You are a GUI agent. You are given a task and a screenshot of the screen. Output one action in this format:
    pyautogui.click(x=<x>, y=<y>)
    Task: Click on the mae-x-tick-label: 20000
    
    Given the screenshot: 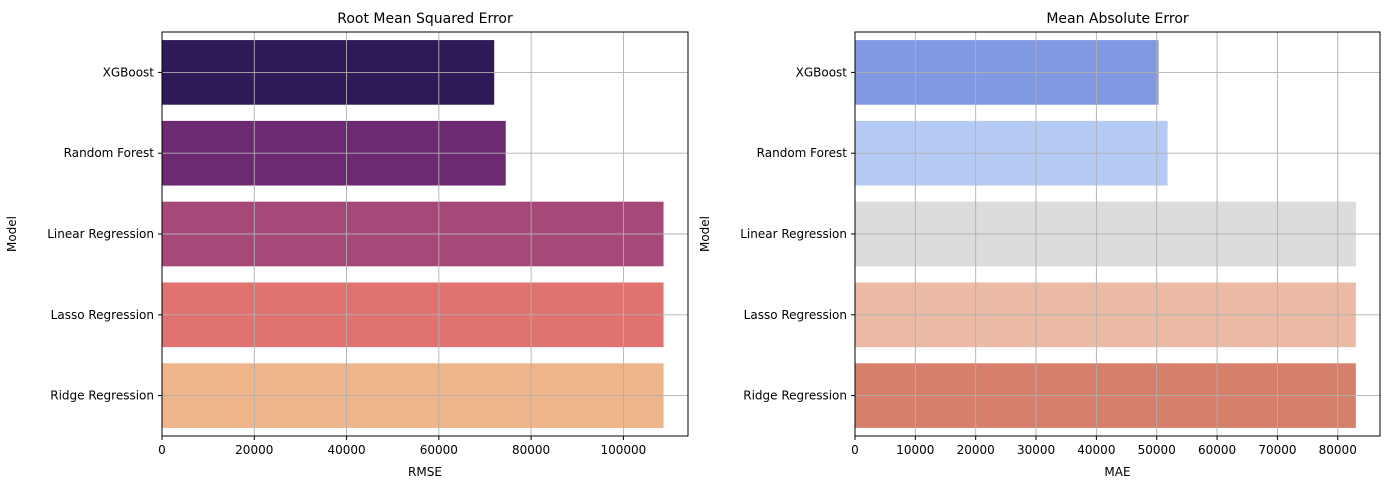 What is the action you would take?
    pyautogui.click(x=976, y=450)
    